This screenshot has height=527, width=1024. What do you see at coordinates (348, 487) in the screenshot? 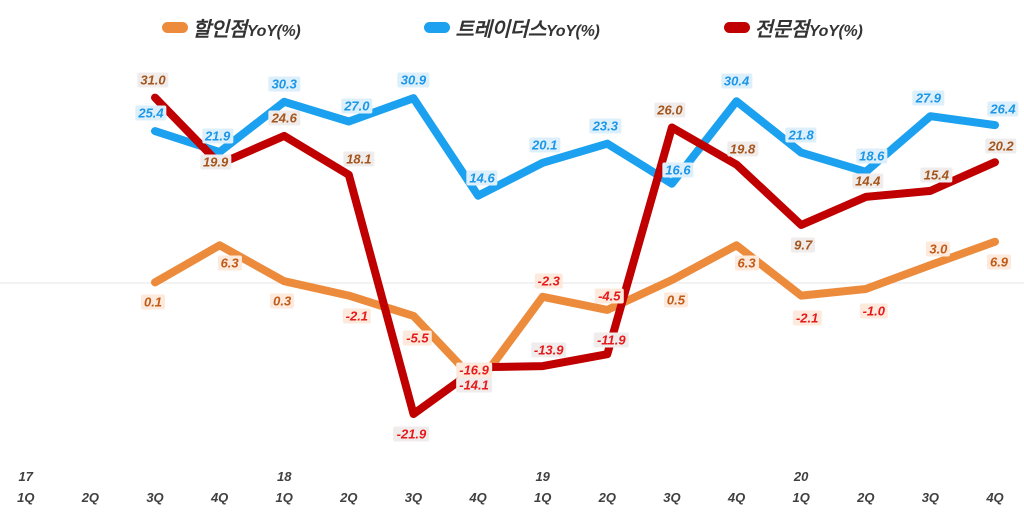
I see `x-axis-tick-5: .2Q` at bounding box center [348, 487].